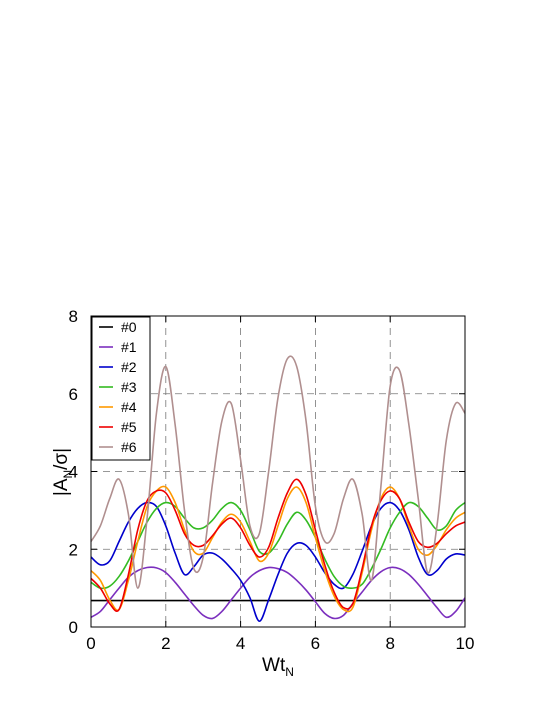  What do you see at coordinates (315, 643) in the screenshot?
I see `x-tick-label: 6` at bounding box center [315, 643].